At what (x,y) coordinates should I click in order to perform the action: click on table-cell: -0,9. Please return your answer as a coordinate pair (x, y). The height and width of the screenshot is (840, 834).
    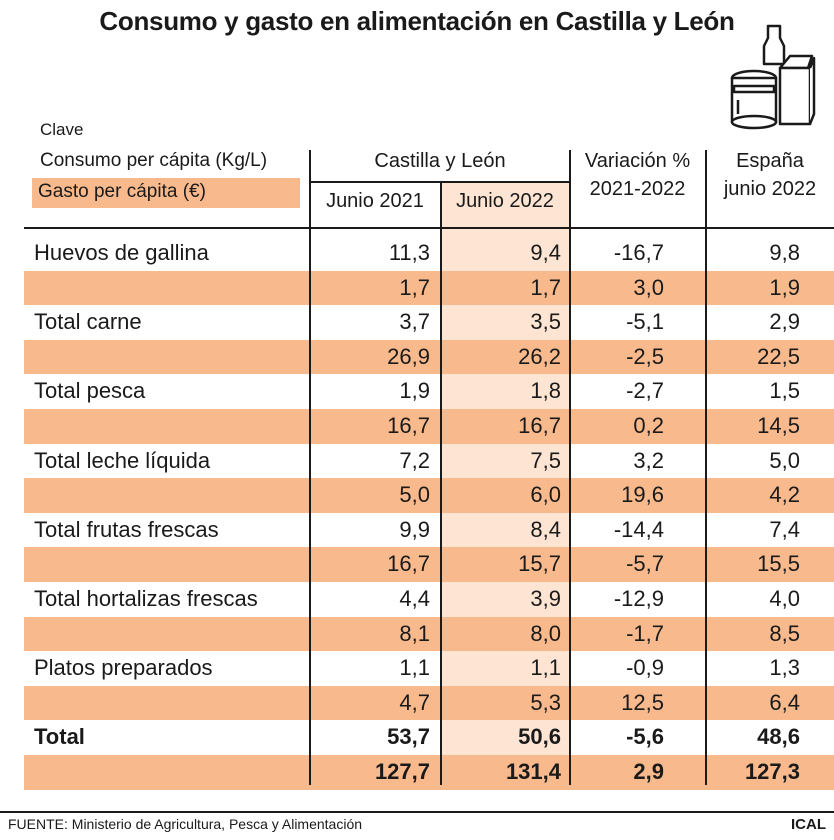
    Looking at the image, I should click on (645, 668).